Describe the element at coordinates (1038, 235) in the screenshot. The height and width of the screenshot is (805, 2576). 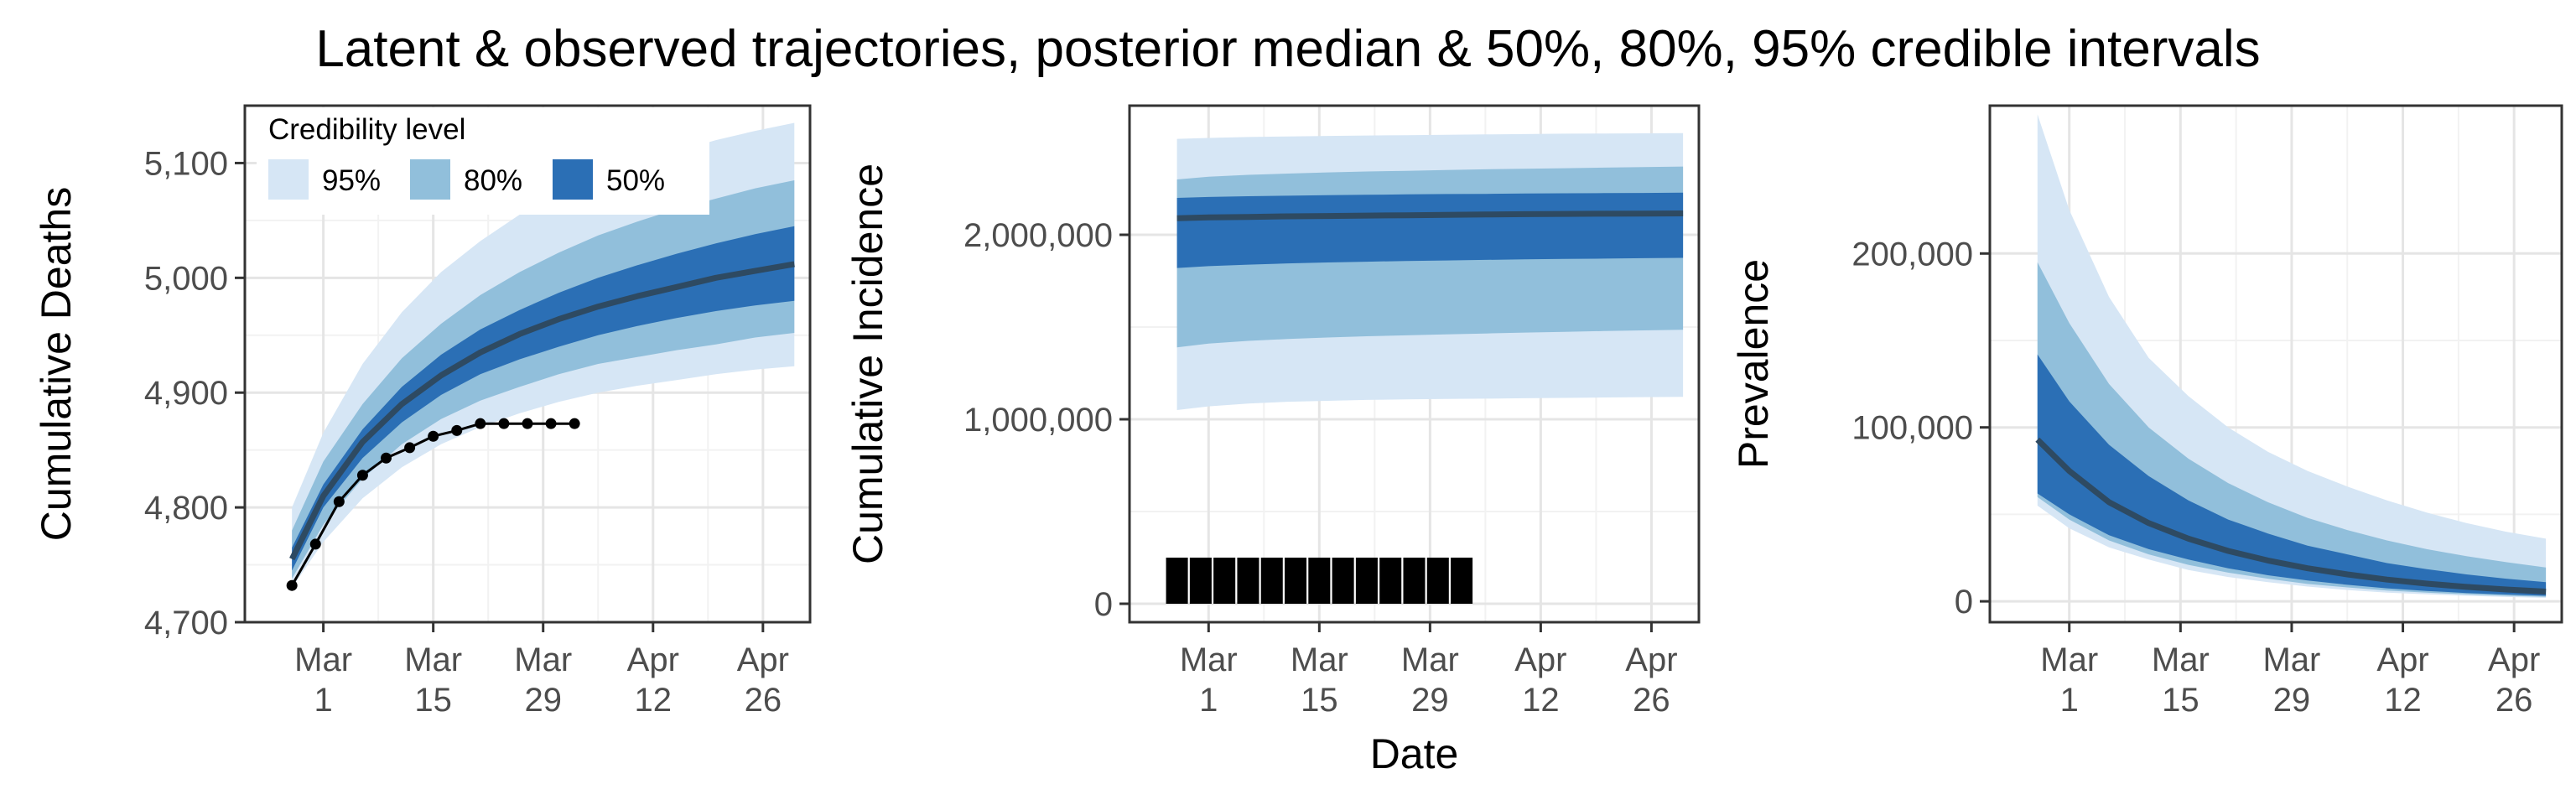
I see `y-tick-label: 2,000,000` at that location.